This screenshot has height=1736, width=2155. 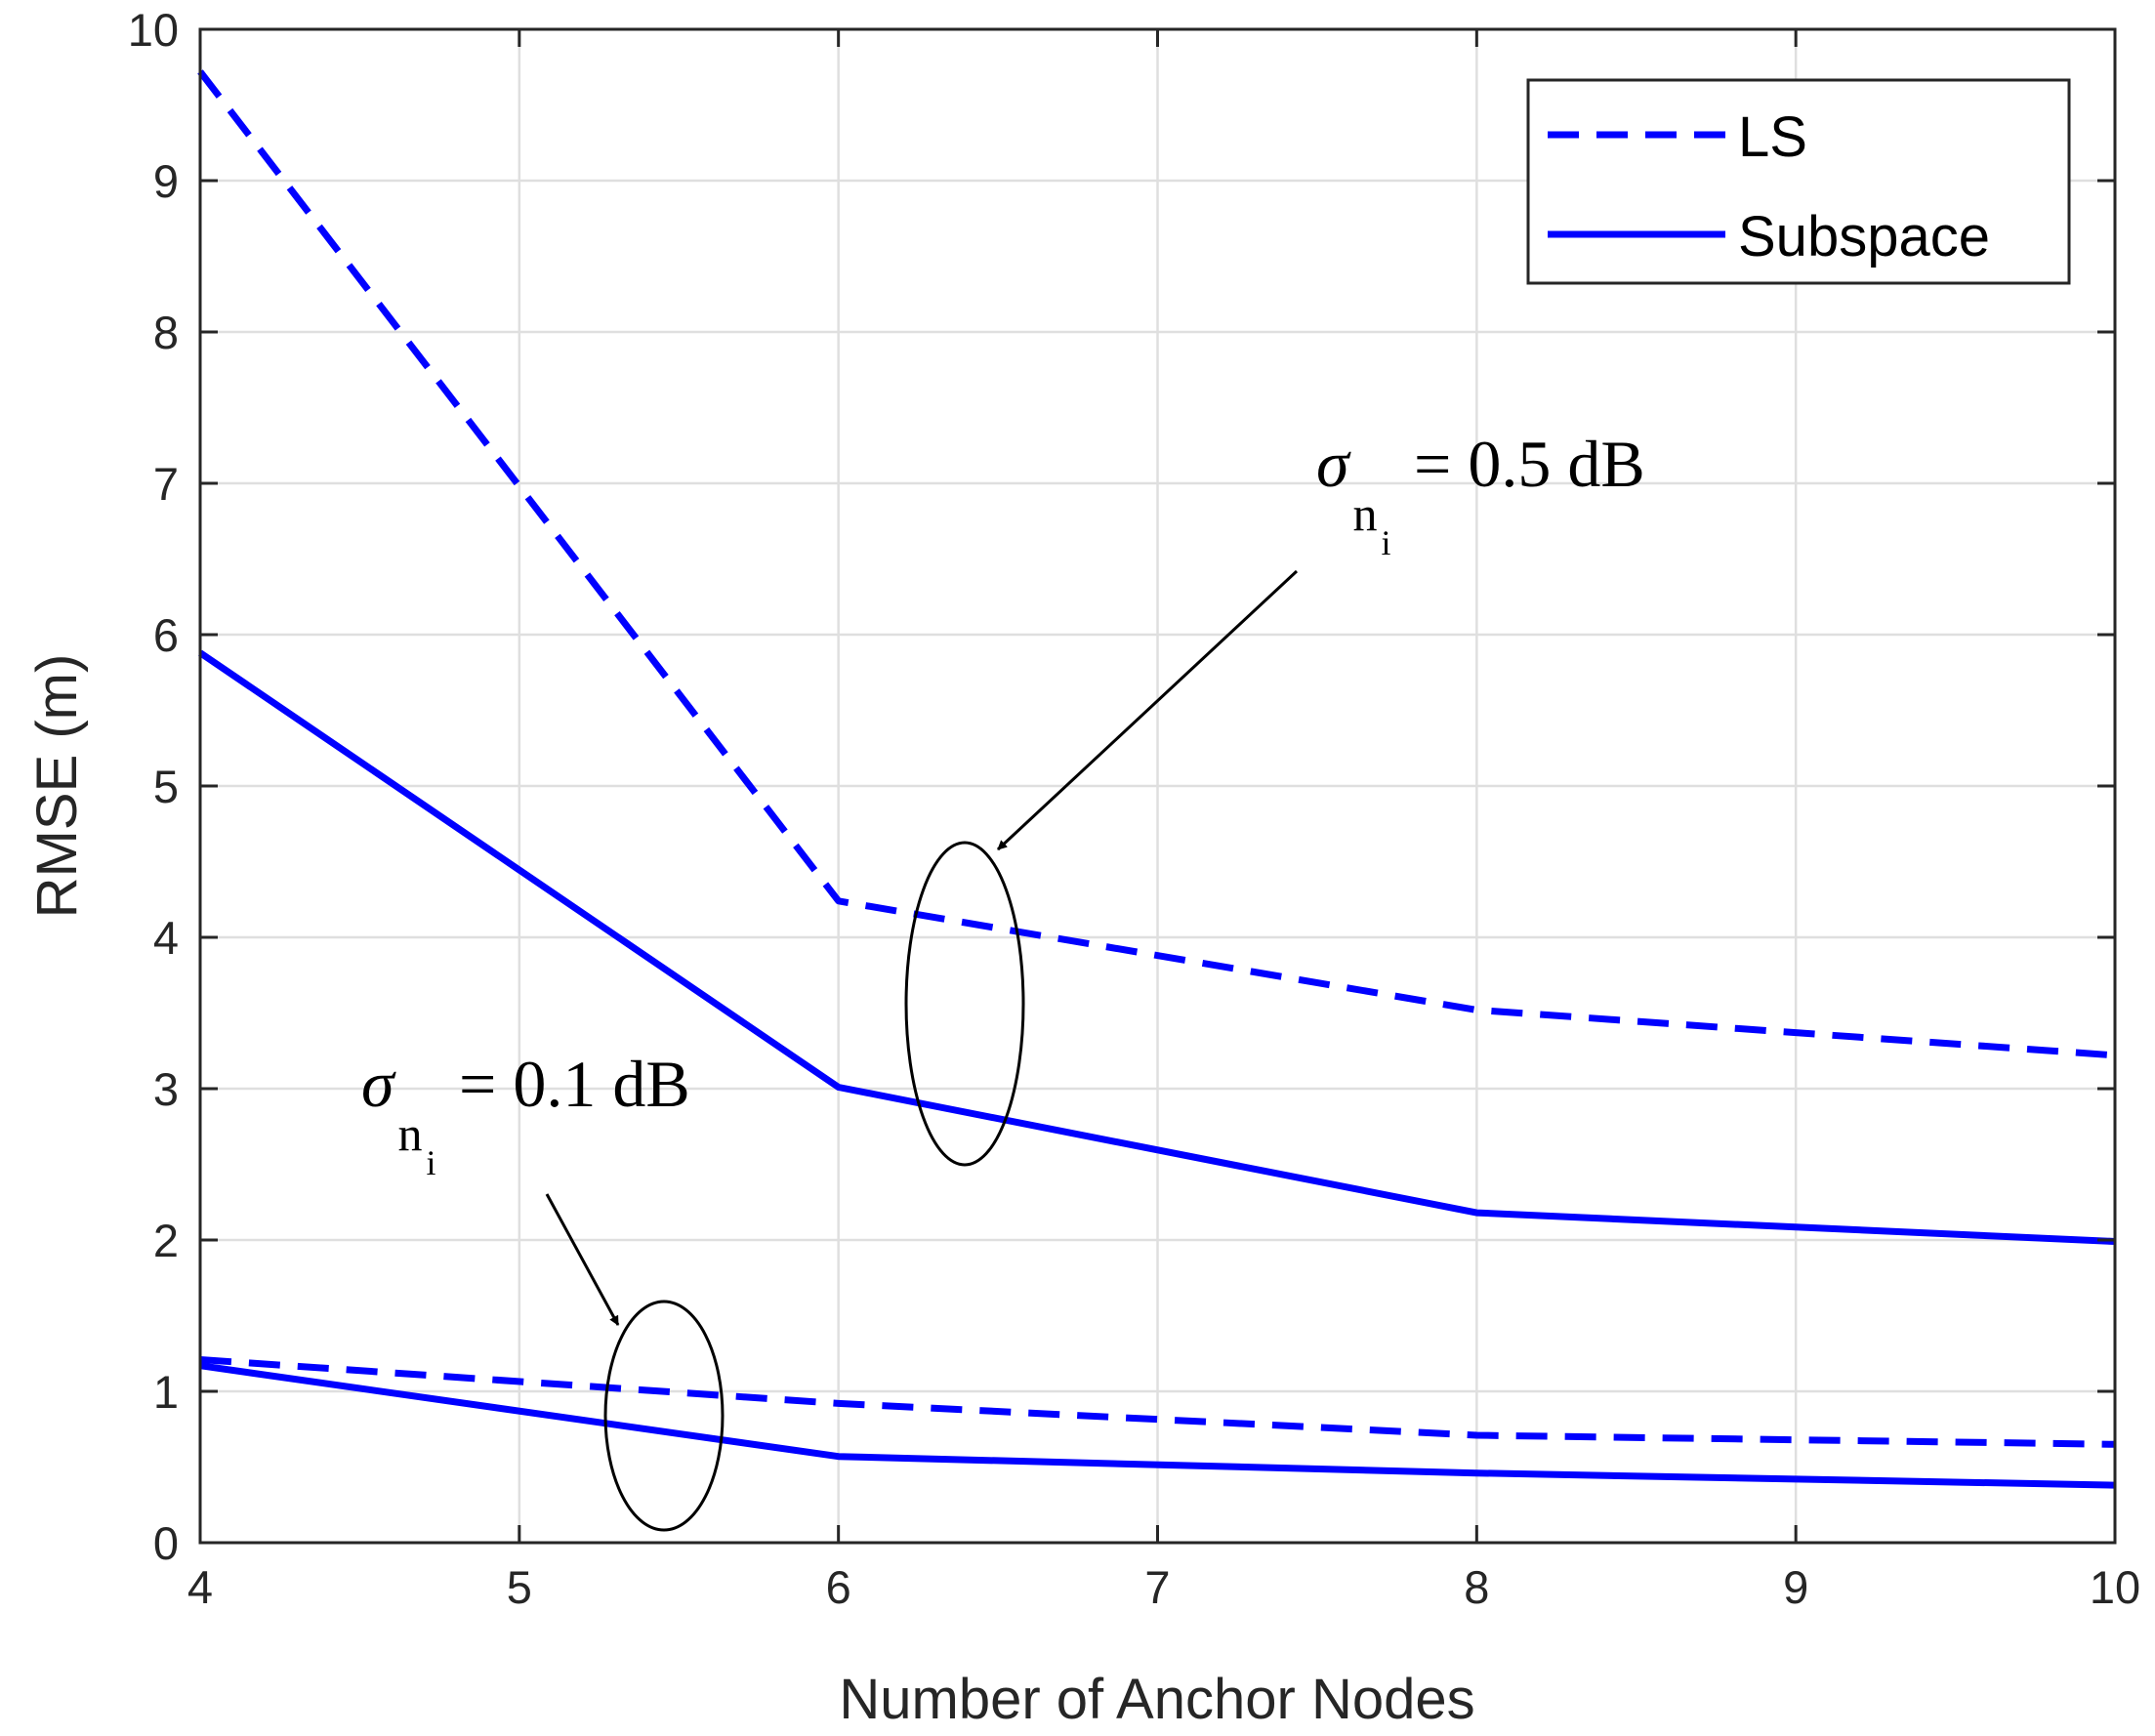 I want to click on annotation-high-noise-arrow, so click(x=1147, y=710).